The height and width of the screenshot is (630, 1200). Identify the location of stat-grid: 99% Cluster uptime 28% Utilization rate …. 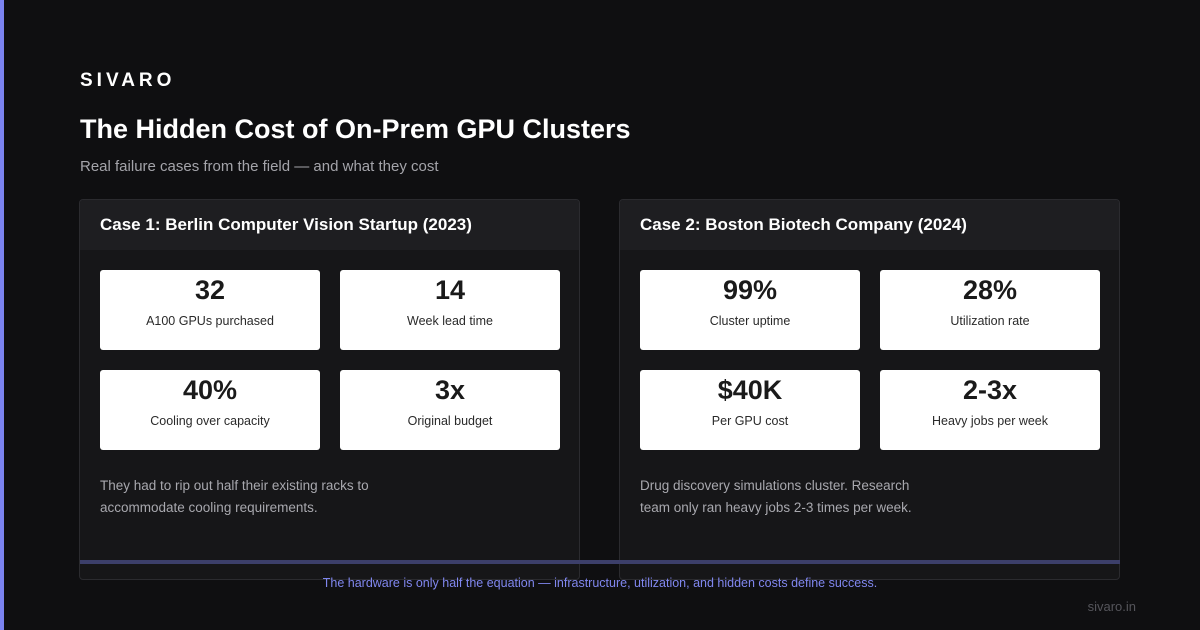
(870, 360).